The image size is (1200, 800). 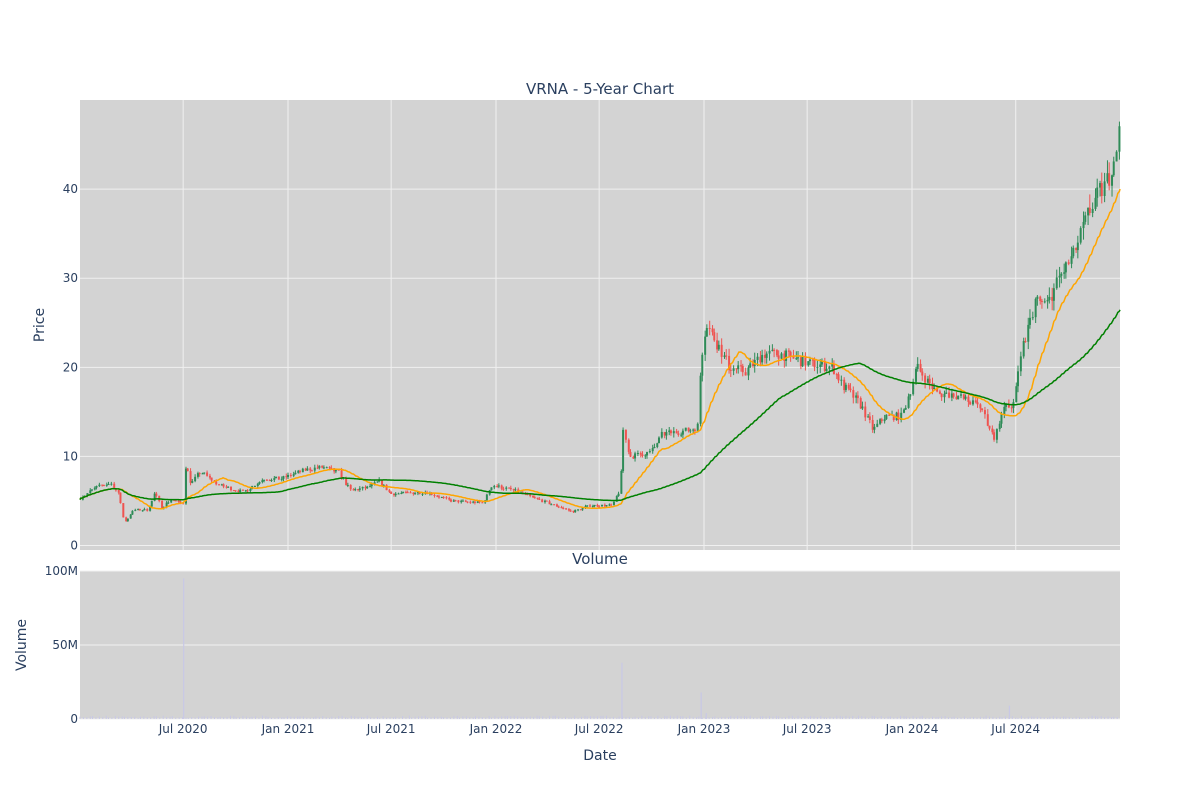 I want to click on x-tick-label: Jul 2021, so click(x=391, y=729).